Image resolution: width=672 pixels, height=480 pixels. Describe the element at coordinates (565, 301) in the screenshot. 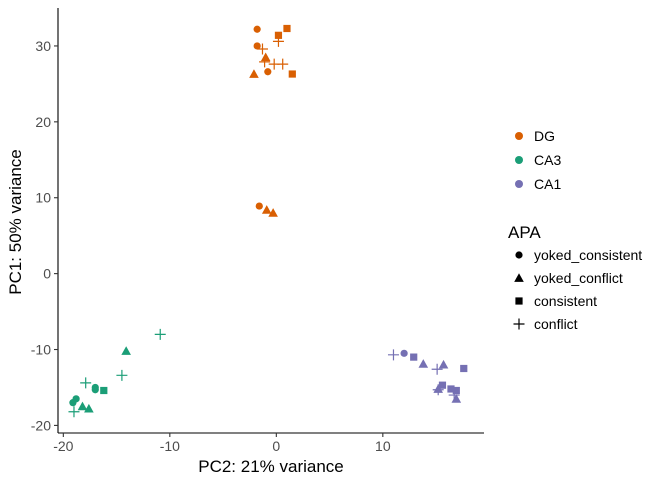

I see `shape-legend-label: consistent` at that location.